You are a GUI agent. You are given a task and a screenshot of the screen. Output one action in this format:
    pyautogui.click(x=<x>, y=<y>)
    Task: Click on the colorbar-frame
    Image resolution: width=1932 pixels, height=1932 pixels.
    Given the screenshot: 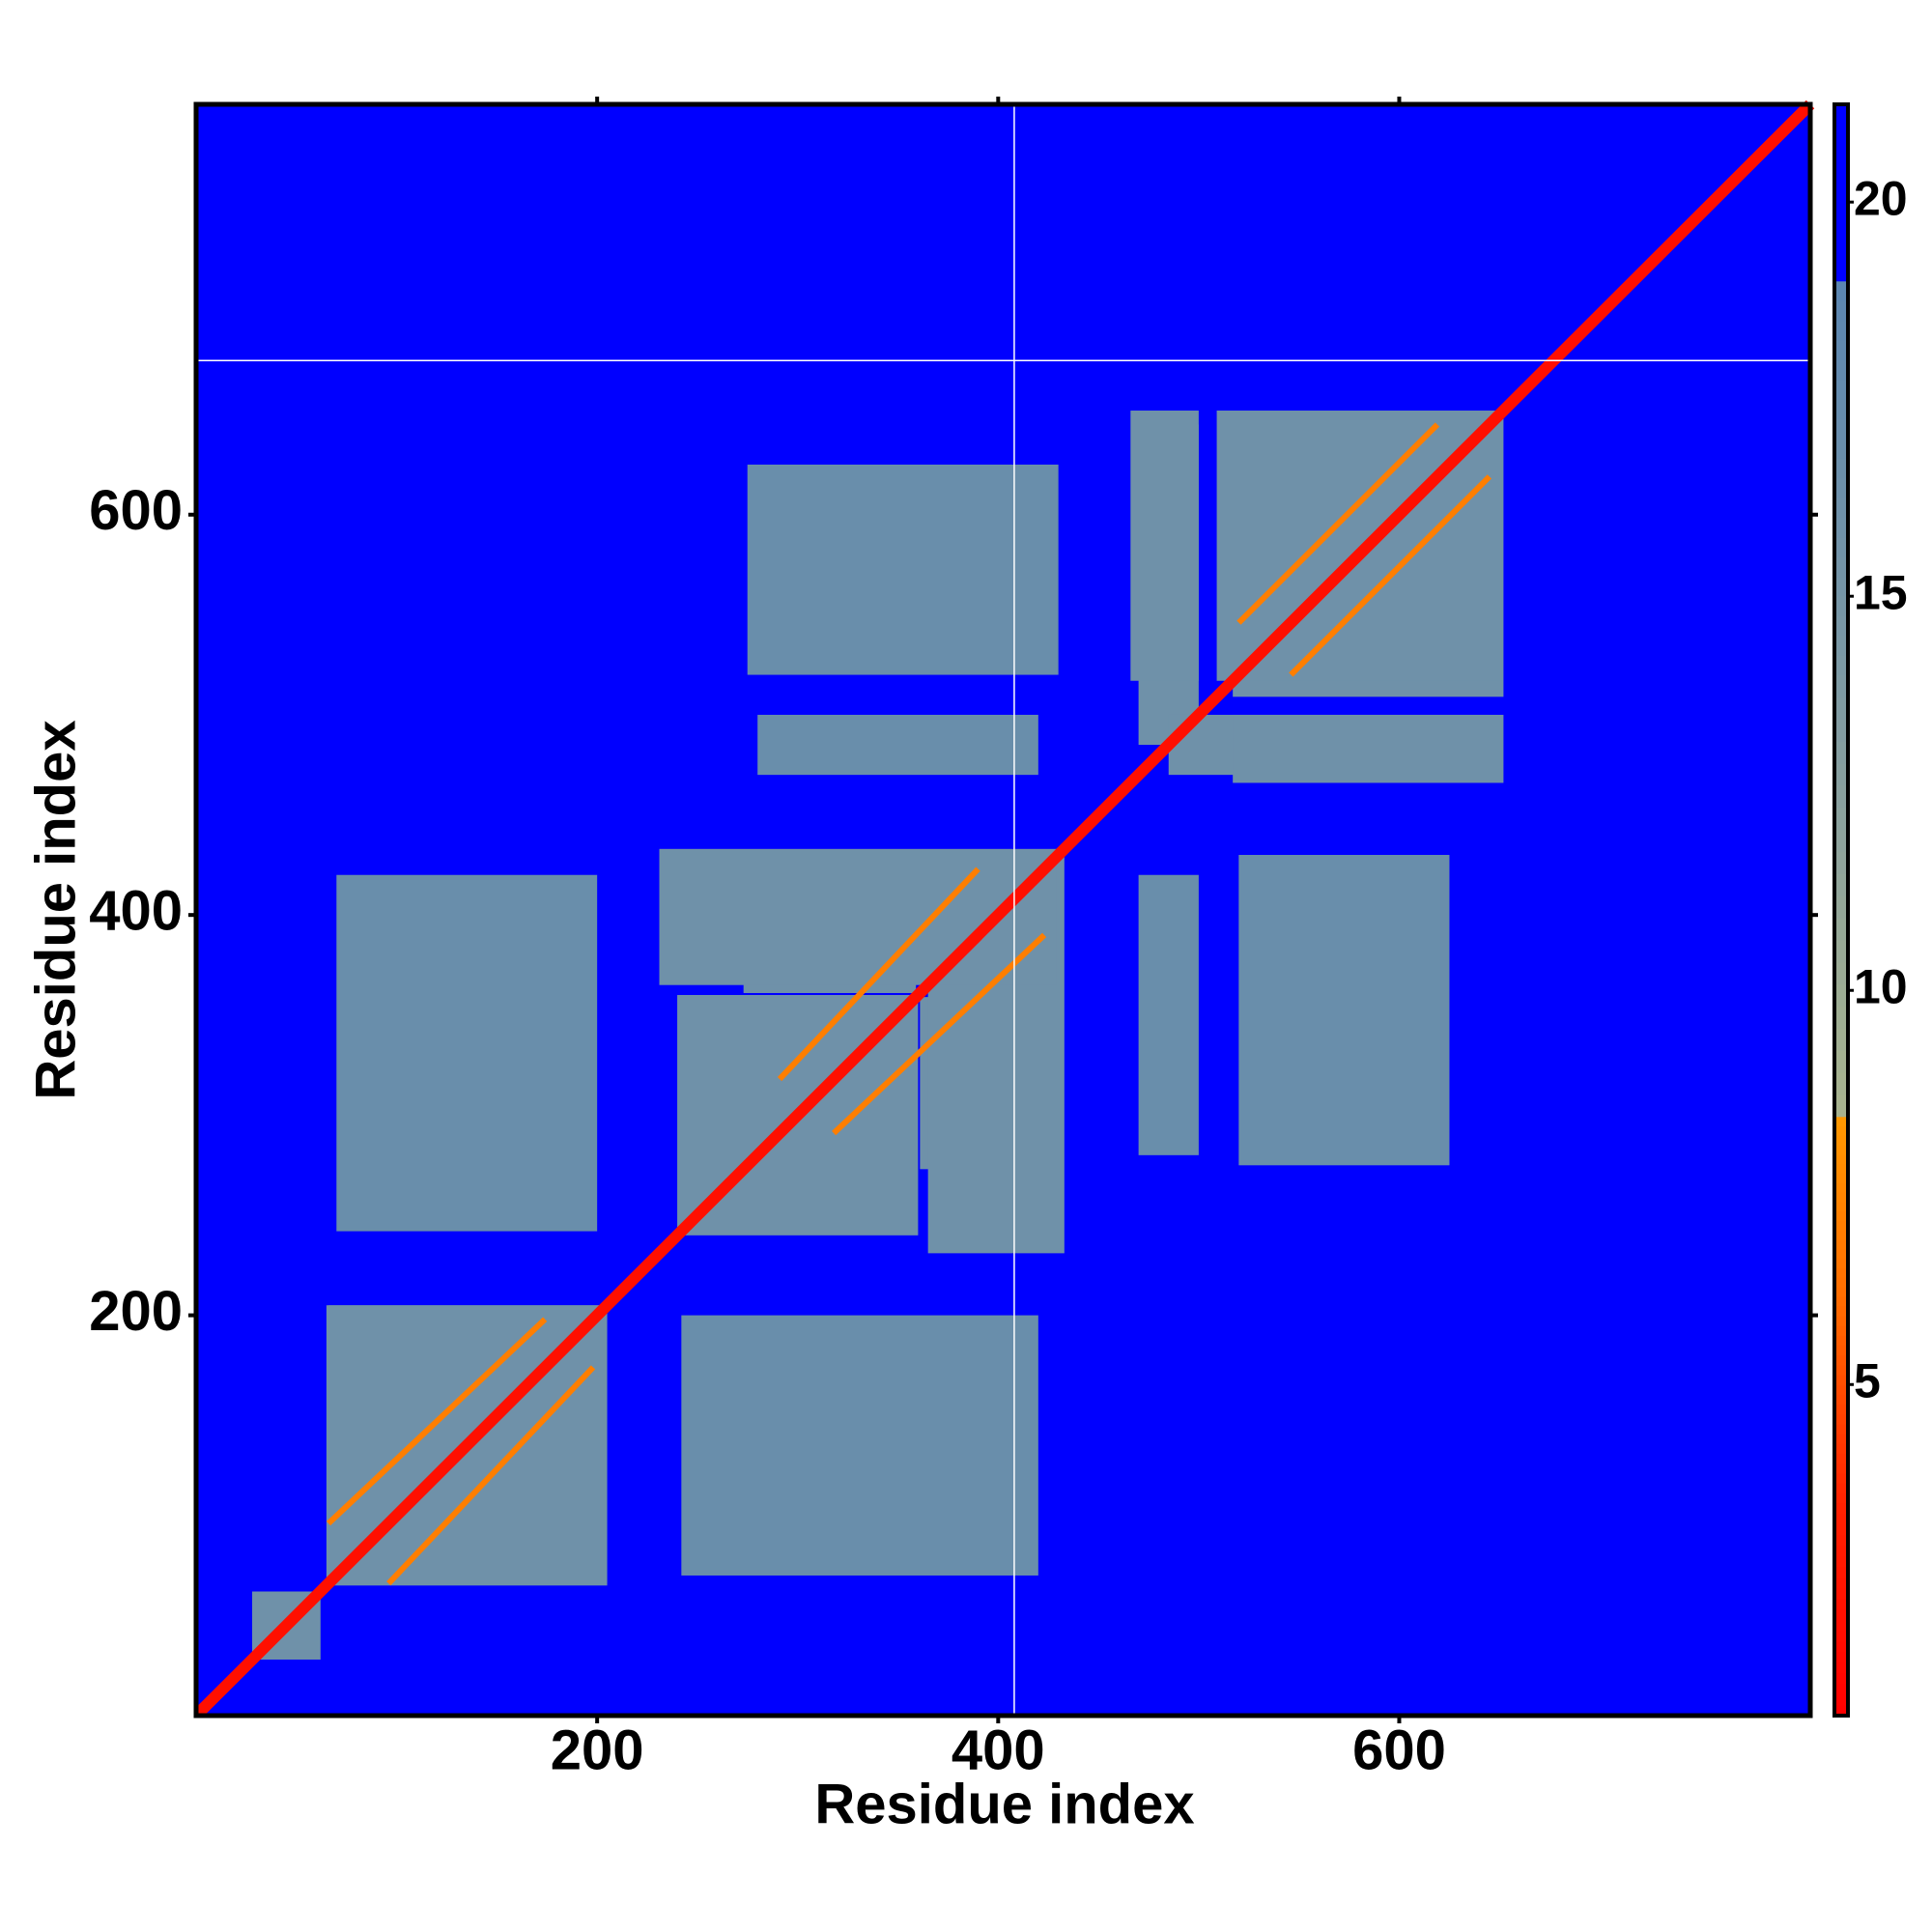 What is the action you would take?
    pyautogui.click(x=1841, y=910)
    